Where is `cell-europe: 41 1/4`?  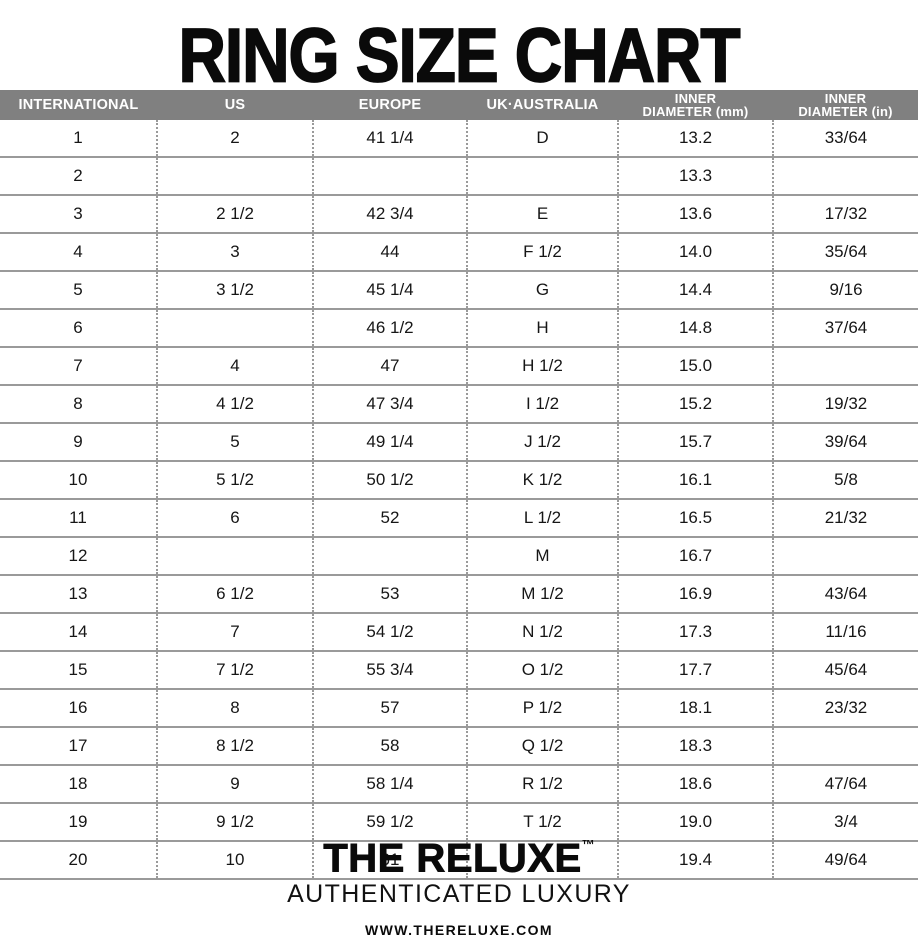 cell-europe: 41 1/4 is located at coordinates (390, 138).